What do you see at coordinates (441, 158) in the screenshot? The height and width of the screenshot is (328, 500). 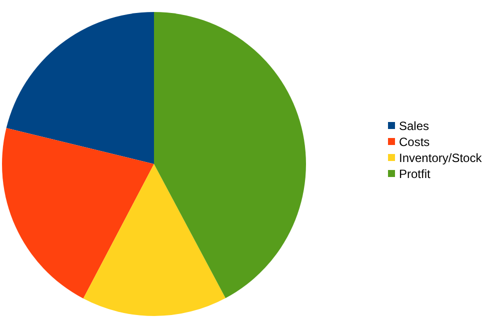 I see `legend-label: Inventory/Stock` at bounding box center [441, 158].